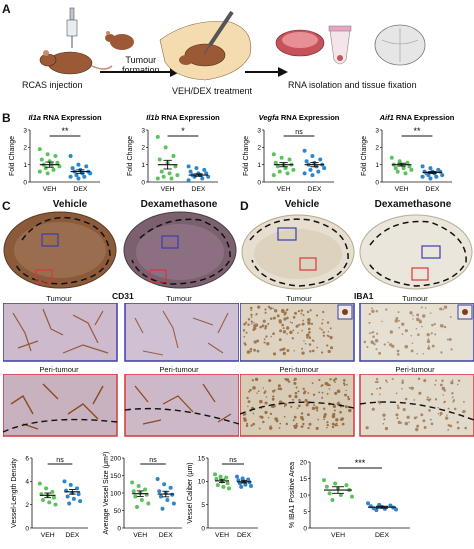 This screenshot has height=549, width=474. What do you see at coordinates (179, 369) in the screenshot?
I see `c-dex-peri-label: Peri-tumour` at bounding box center [179, 369].